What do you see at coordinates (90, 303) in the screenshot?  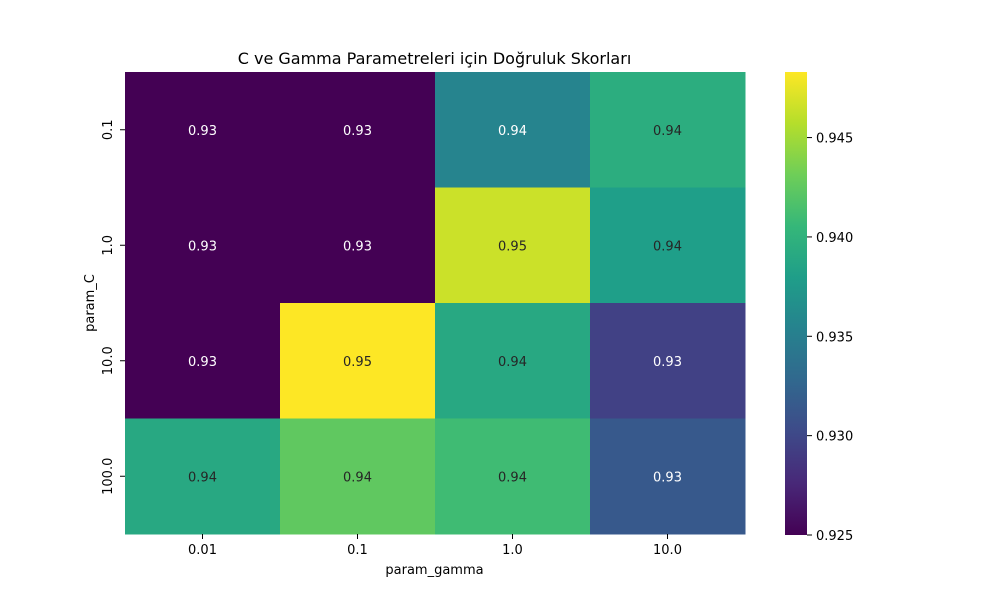 I see `y-axis-label: param_C` at bounding box center [90, 303].